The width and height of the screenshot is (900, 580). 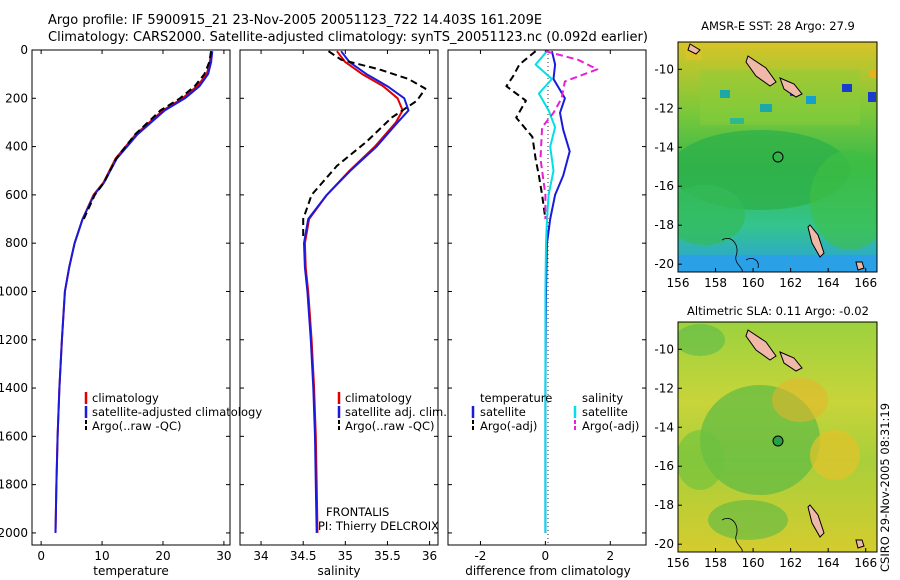 I want to click on legend-label-sal-argo: Argo(-adj), so click(x=610, y=426).